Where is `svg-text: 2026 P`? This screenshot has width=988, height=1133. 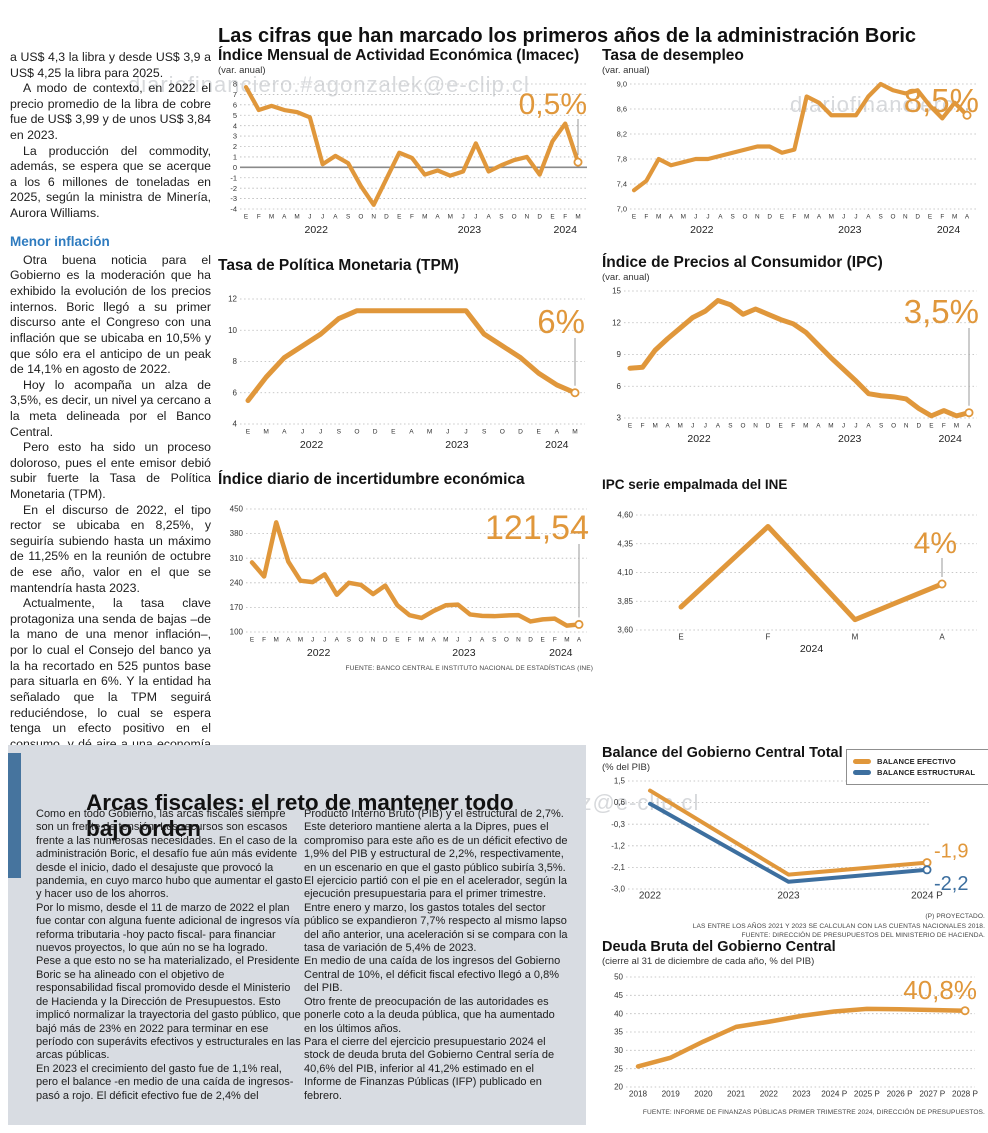
svg-text: 2026 P is located at coordinates (900, 1093).